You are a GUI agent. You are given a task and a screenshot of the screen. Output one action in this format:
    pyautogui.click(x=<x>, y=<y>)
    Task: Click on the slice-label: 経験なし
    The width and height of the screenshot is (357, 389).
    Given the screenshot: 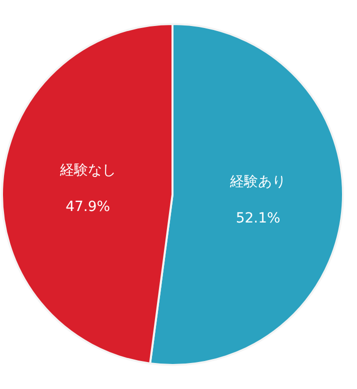 What is the action you would take?
    pyautogui.click(x=87, y=170)
    